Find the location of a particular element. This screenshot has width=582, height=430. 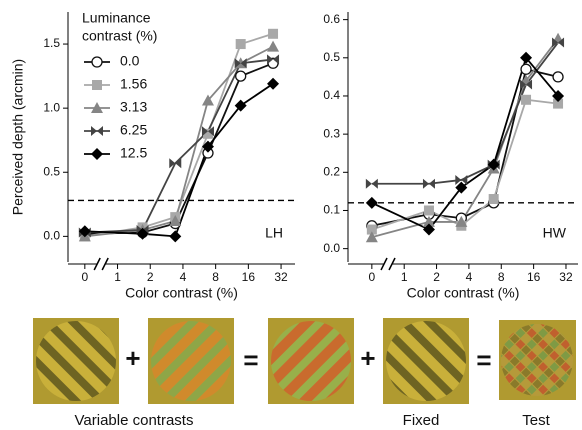

legend-label: 0.0 is located at coordinates (130, 61).